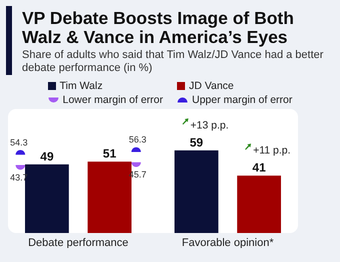 The image size is (340, 262). Describe the element at coordinates (78, 243) in the screenshot. I see `x-tick-label: Debate performance` at that location.